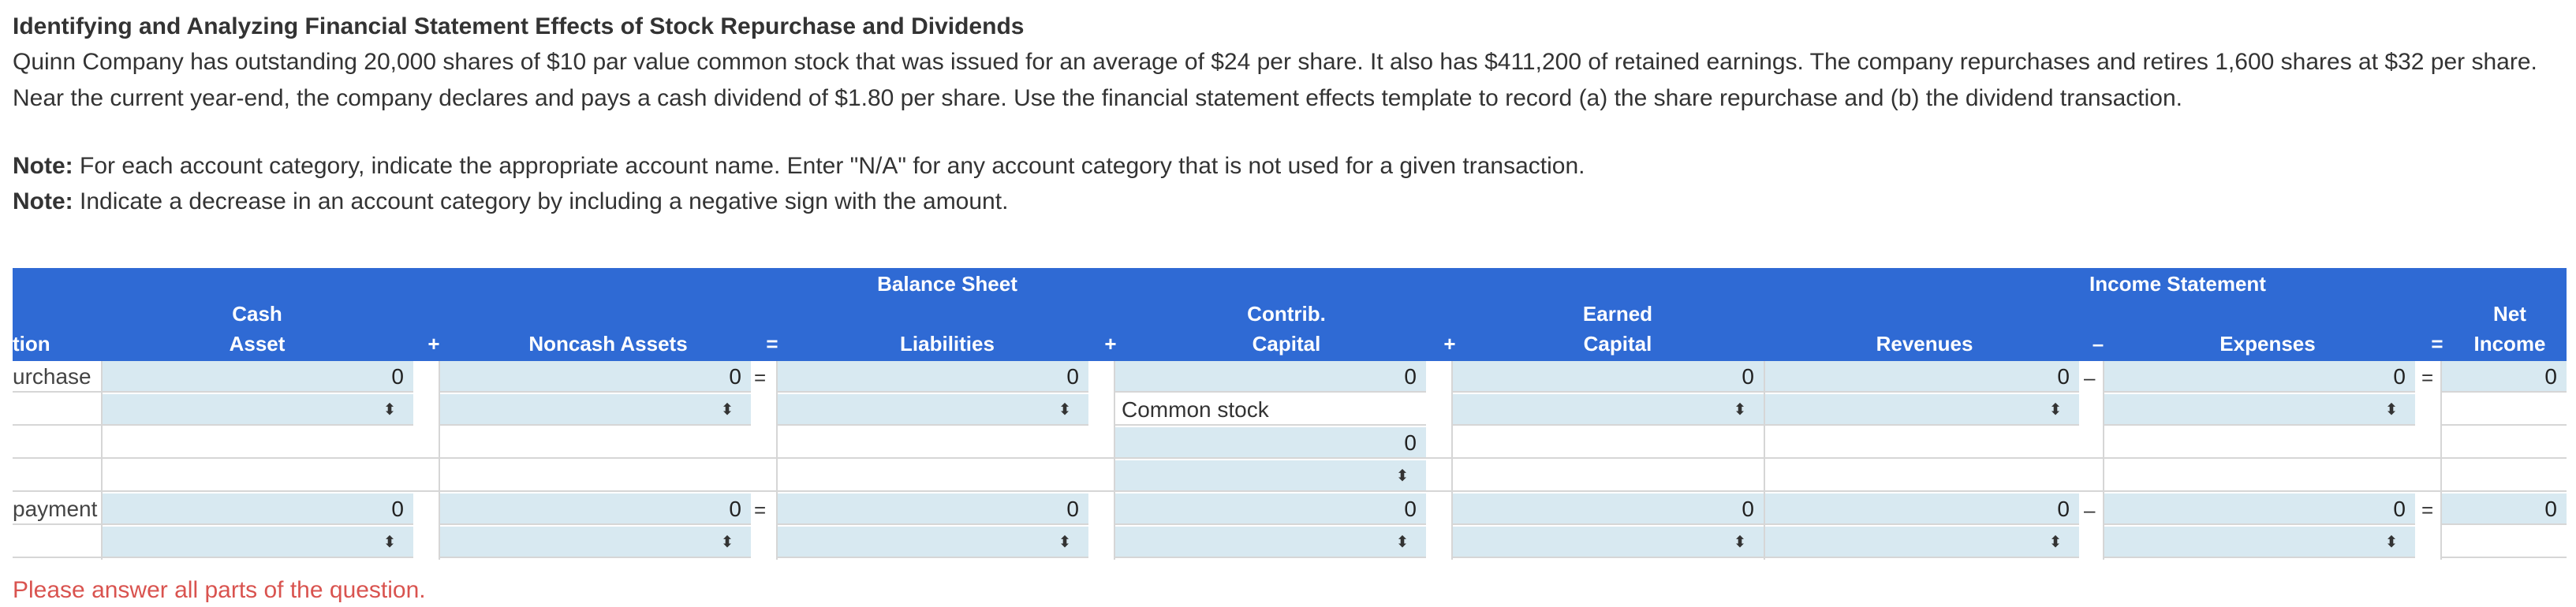 Image resolution: width=2576 pixels, height=607 pixels. What do you see at coordinates (2550, 376) in the screenshot?
I see `net-income-value: 0` at bounding box center [2550, 376].